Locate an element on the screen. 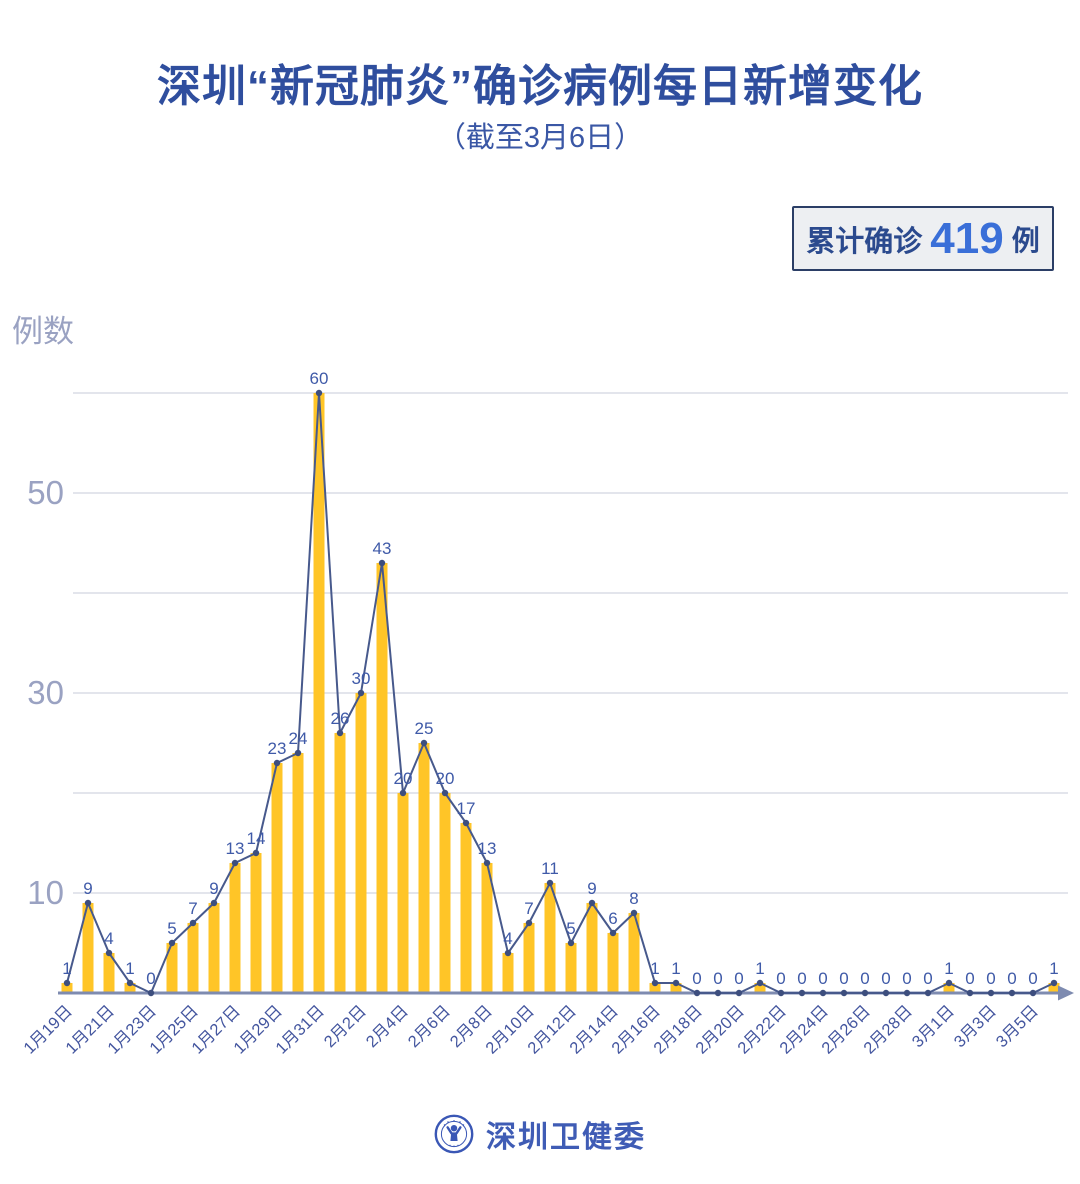 The height and width of the screenshot is (1184, 1080). value-label: 7 is located at coordinates (192, 908).